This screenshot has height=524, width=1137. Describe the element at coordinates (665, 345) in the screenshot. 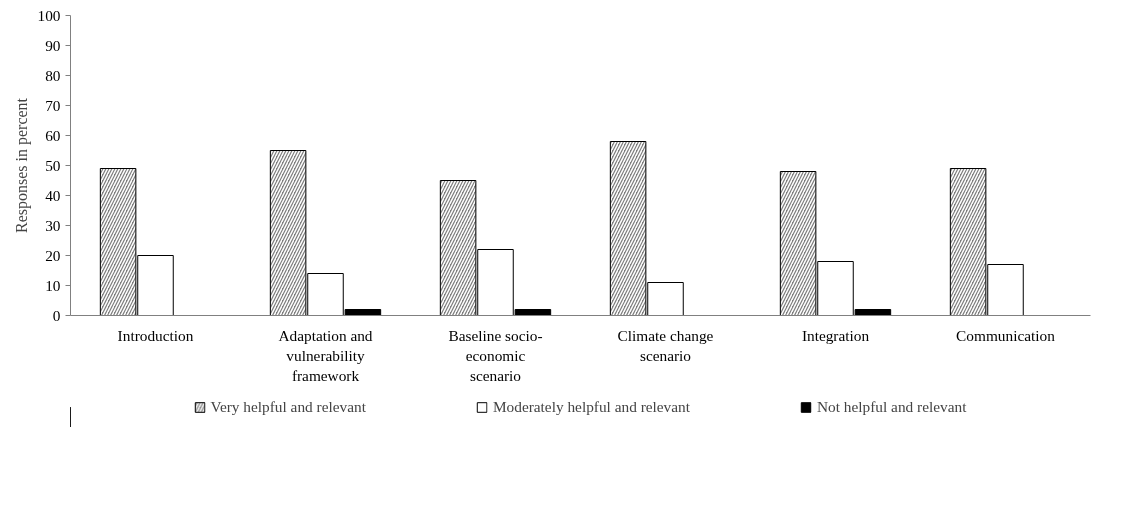

I see `x-tick-label: Climate change scenario` at that location.